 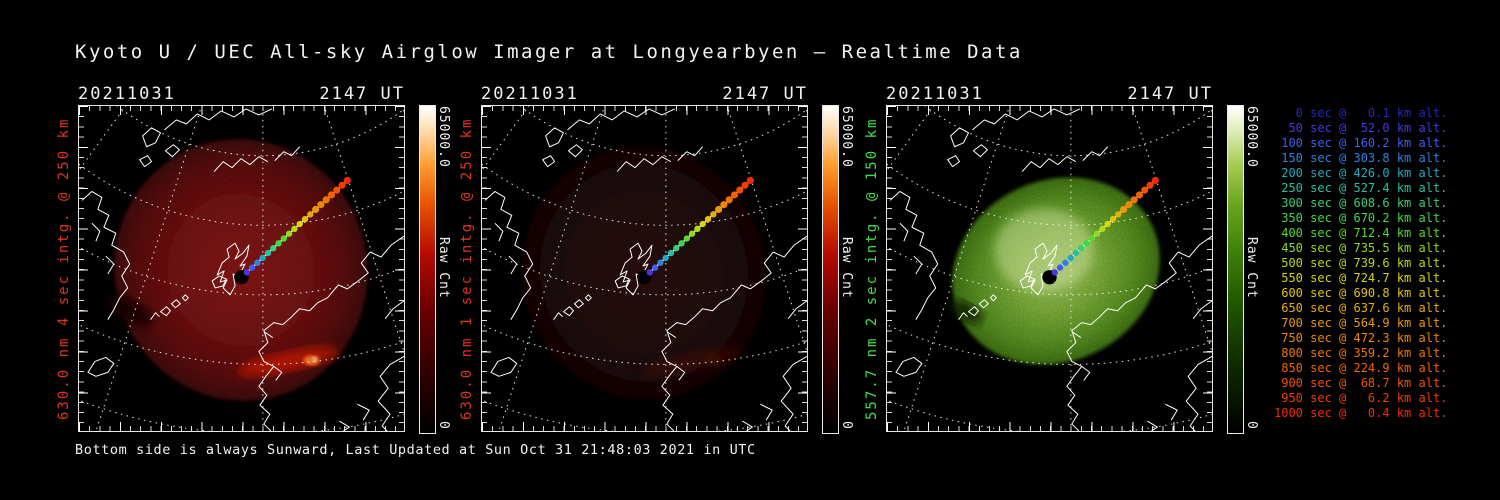 What do you see at coordinates (1361, 323) in the screenshot?
I see `legend-entry: 700 sec @ 564.9 km alt.` at bounding box center [1361, 323].